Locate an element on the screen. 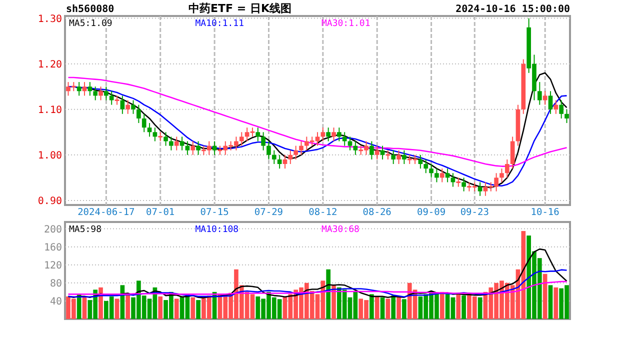 The image size is (627, 342). x-tick-label: 09-23 is located at coordinates (474, 212).